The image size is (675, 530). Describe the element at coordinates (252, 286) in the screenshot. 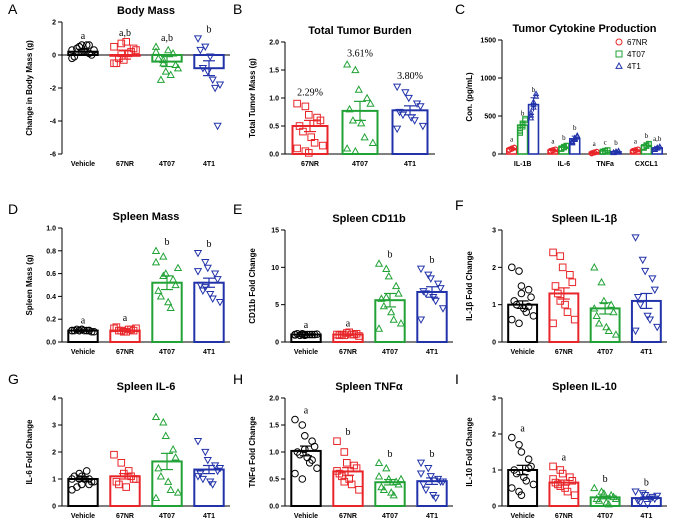

I see `y-axis-label: CD11b Fold Change` at that location.